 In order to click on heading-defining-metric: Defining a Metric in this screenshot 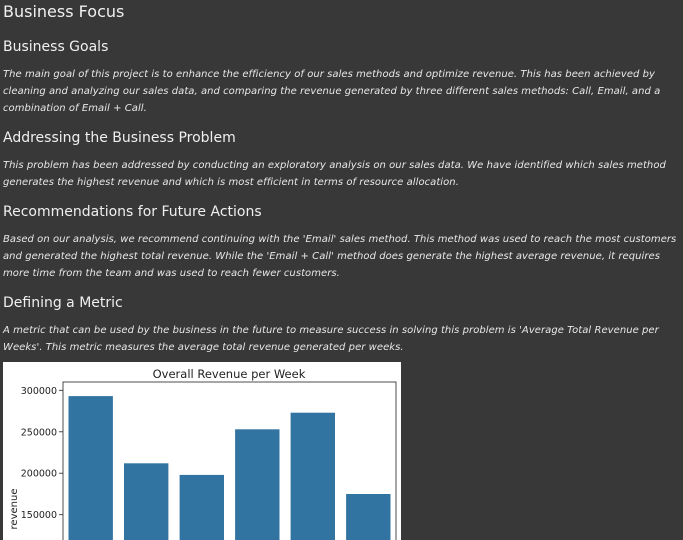, I will do `click(63, 303)`.